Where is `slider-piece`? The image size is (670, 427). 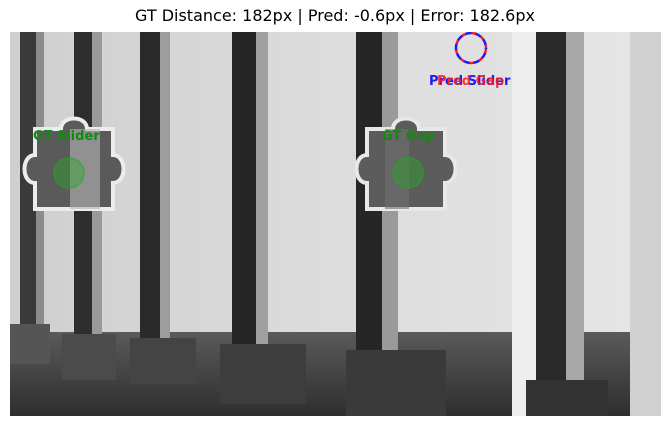 slider-piece is located at coordinates (74, 163).